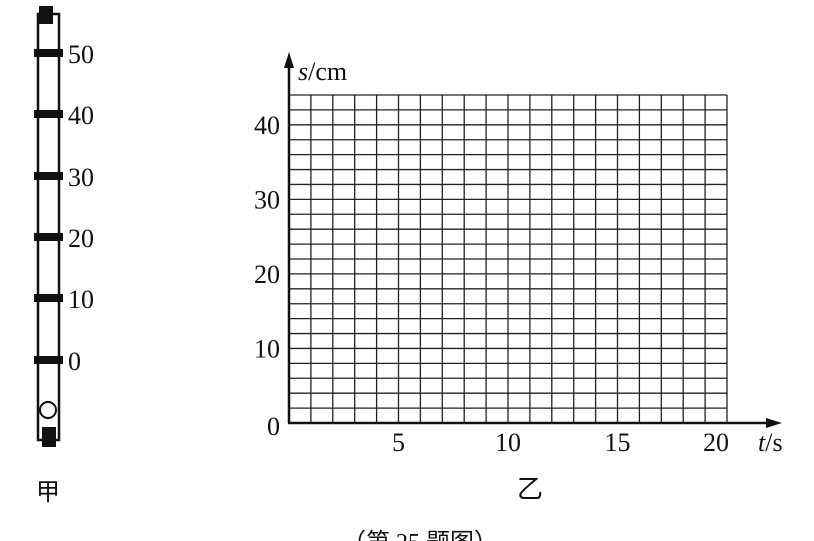  Describe the element at coordinates (267, 125) in the screenshot. I see `y-tick-label: 40` at that location.